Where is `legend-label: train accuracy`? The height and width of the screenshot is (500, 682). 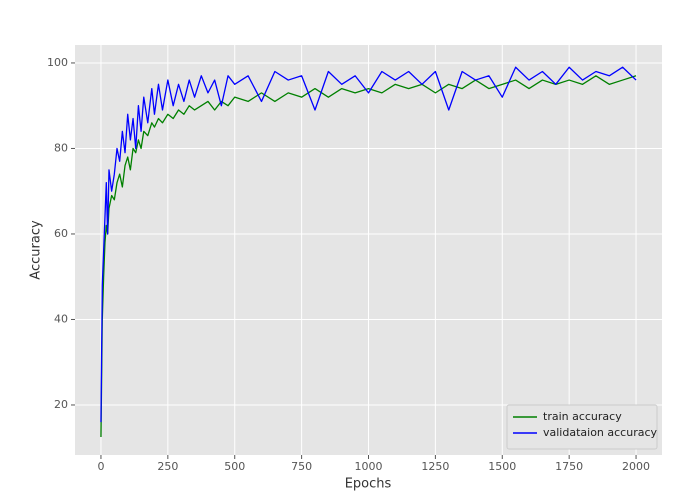 legend-label: train accuracy is located at coordinates (582, 416).